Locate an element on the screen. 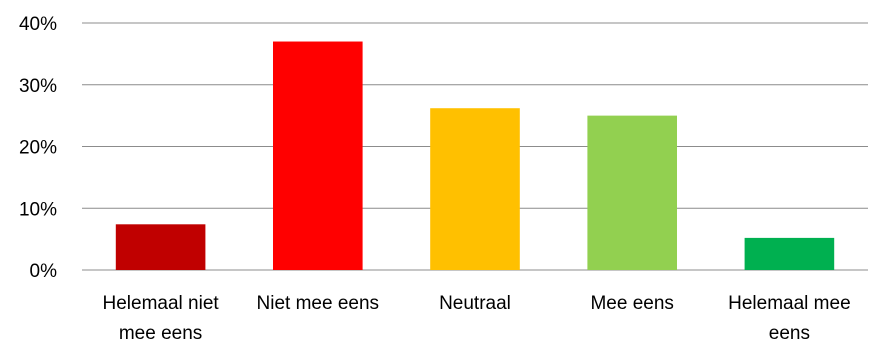 This screenshot has width=874, height=349. x-category-label-line: Neutraal is located at coordinates (475, 303).